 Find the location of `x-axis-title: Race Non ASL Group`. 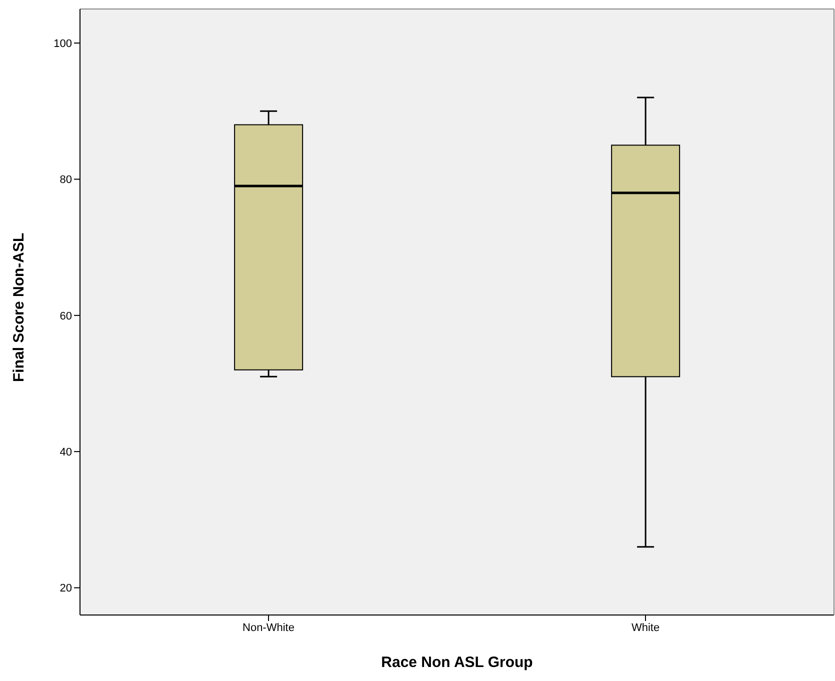

x-axis-title: Race Non ASL Group is located at coordinates (457, 662).